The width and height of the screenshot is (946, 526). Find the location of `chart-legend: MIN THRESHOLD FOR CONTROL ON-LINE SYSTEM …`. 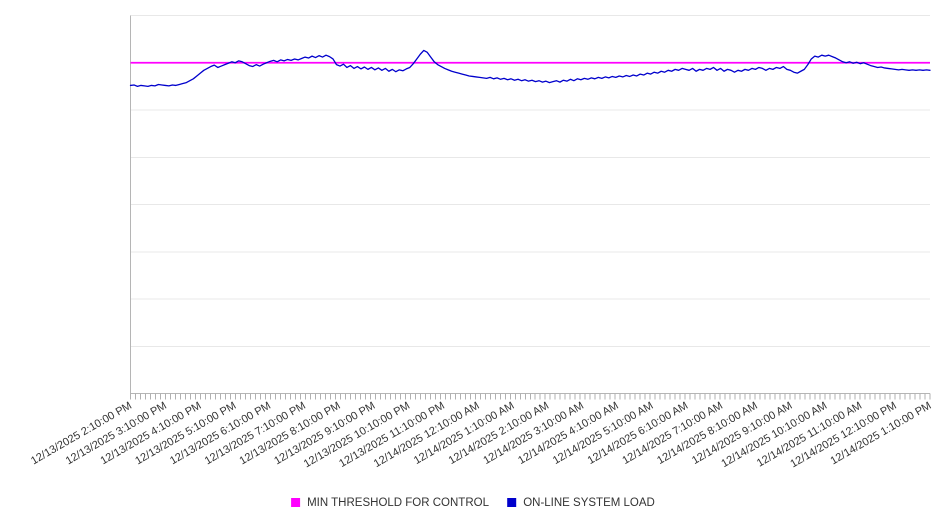

chart-legend: MIN THRESHOLD FOR CONTROL ON-LINE SYSTEM … is located at coordinates (473, 503).